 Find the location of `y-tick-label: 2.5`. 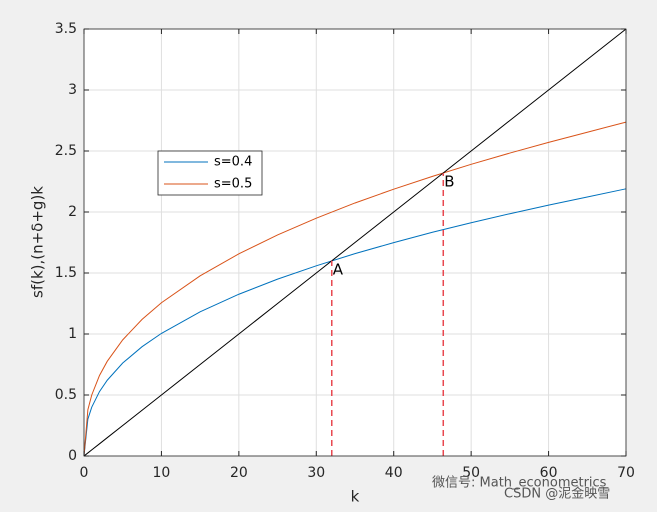

y-tick-label: 2.5 is located at coordinates (66, 151).